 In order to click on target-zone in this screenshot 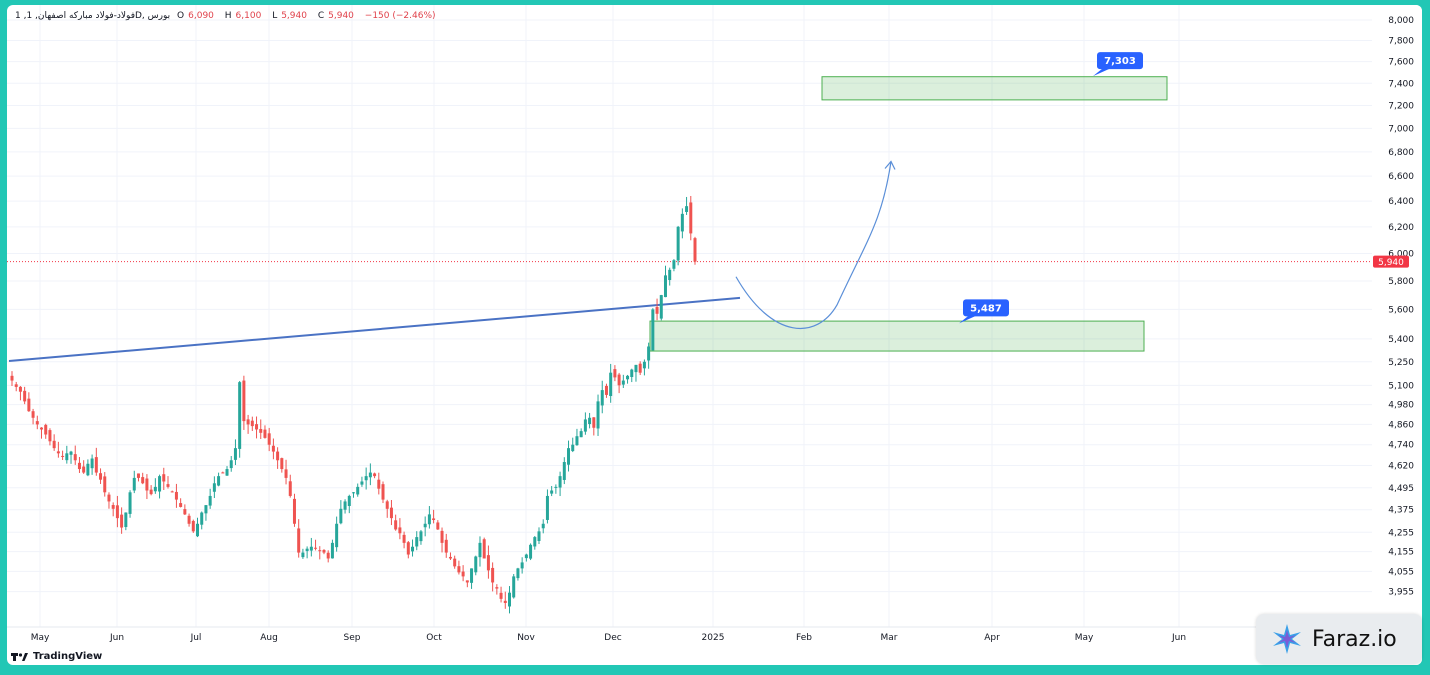, I will do `click(994, 88)`.